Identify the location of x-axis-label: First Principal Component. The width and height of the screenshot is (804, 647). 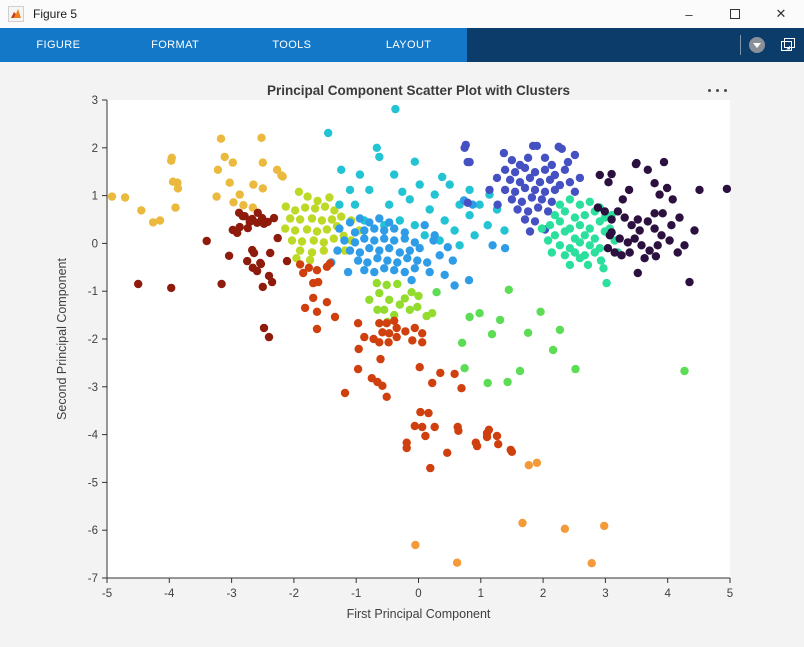
(419, 614).